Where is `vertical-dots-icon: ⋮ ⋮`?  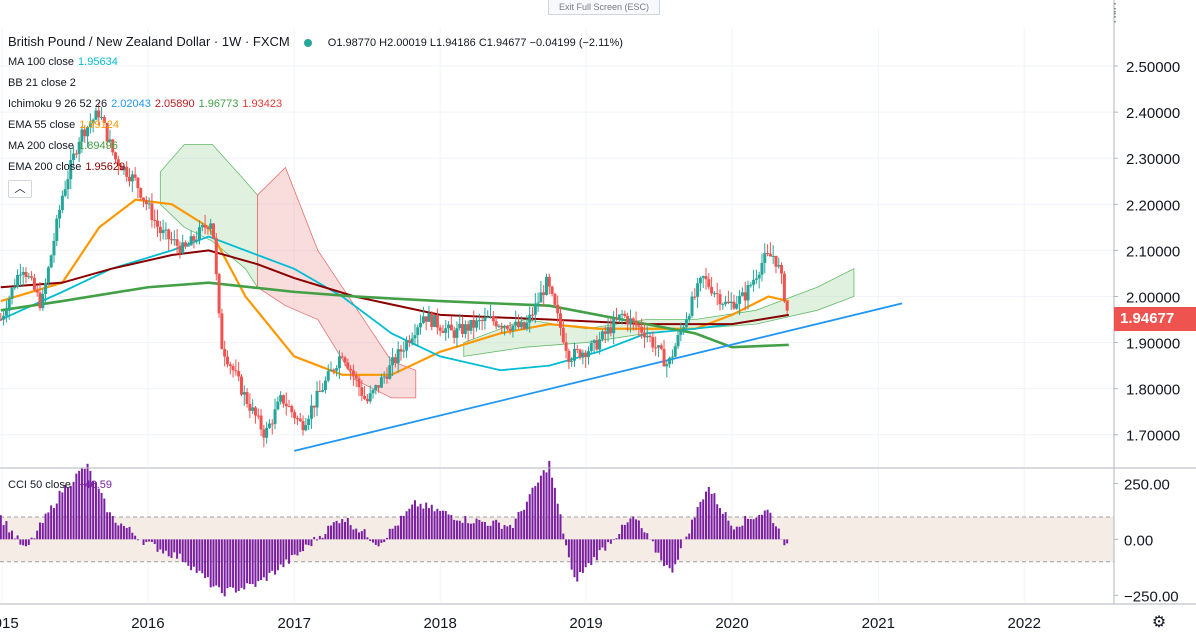
vertical-dots-icon: ⋮ ⋮ is located at coordinates (1115, 12).